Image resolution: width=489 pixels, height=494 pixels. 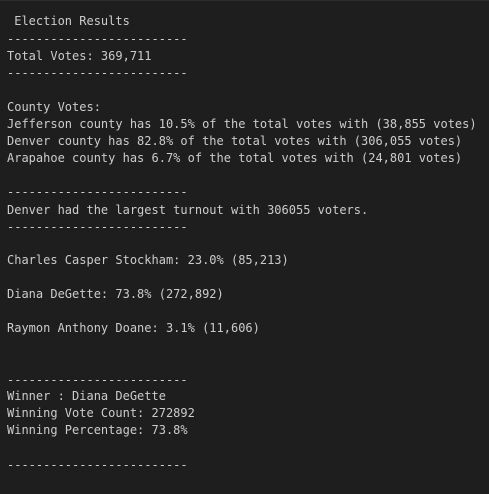 What do you see at coordinates (97, 430) in the screenshot?
I see `winning-percentage: Winning Percentage: 73.8%` at bounding box center [97, 430].